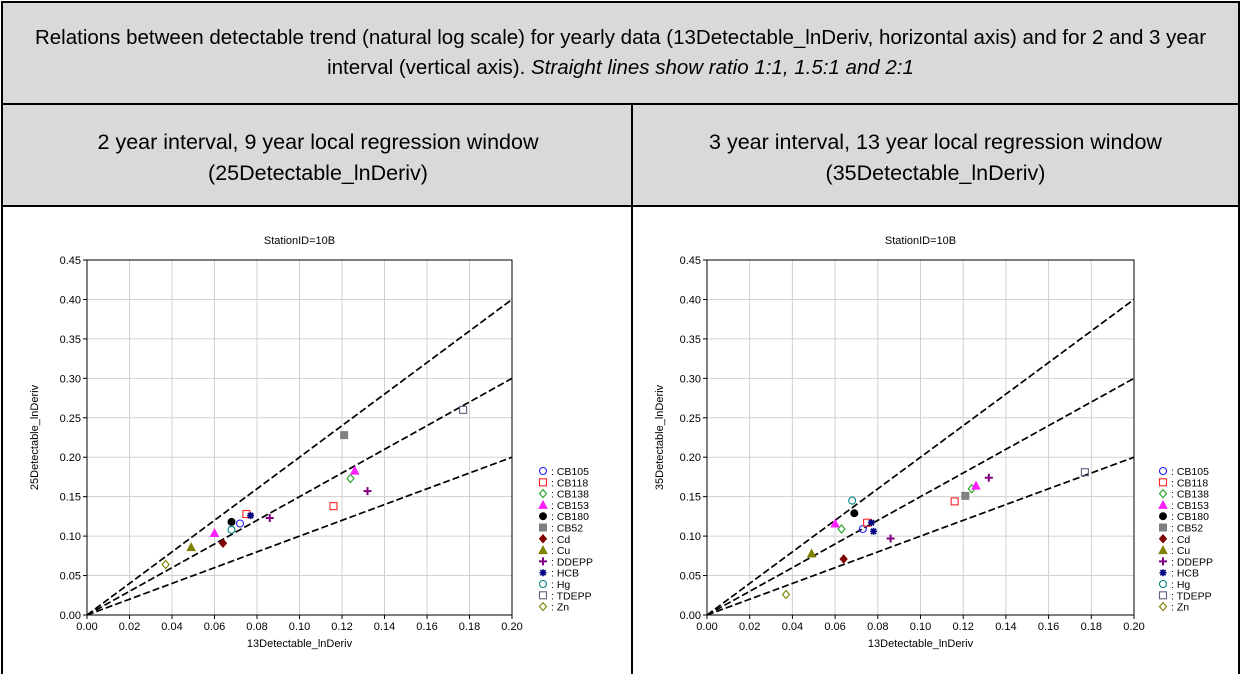 This screenshot has width=1241, height=674. Describe the element at coordinates (1180, 608) in the screenshot. I see `legend-label: : Zn` at that location.